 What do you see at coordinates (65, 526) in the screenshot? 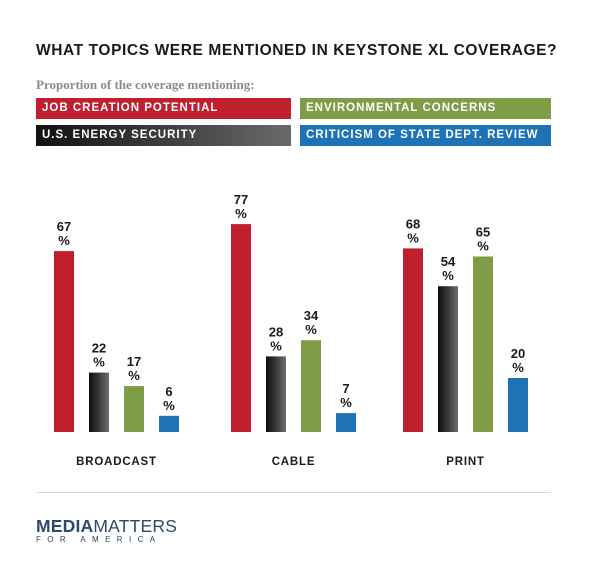
I see `logo-text-media: MEDIA` at bounding box center [65, 526].